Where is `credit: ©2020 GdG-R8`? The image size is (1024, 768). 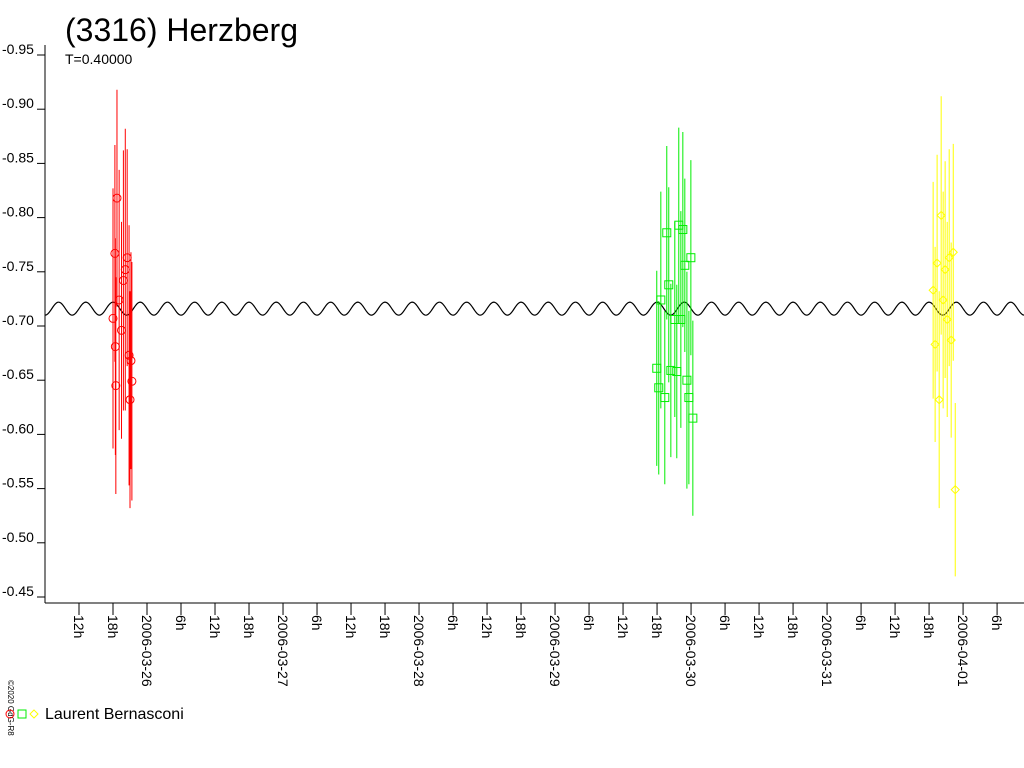
credit: ©2020 GdG-R8 is located at coordinates (10, 708).